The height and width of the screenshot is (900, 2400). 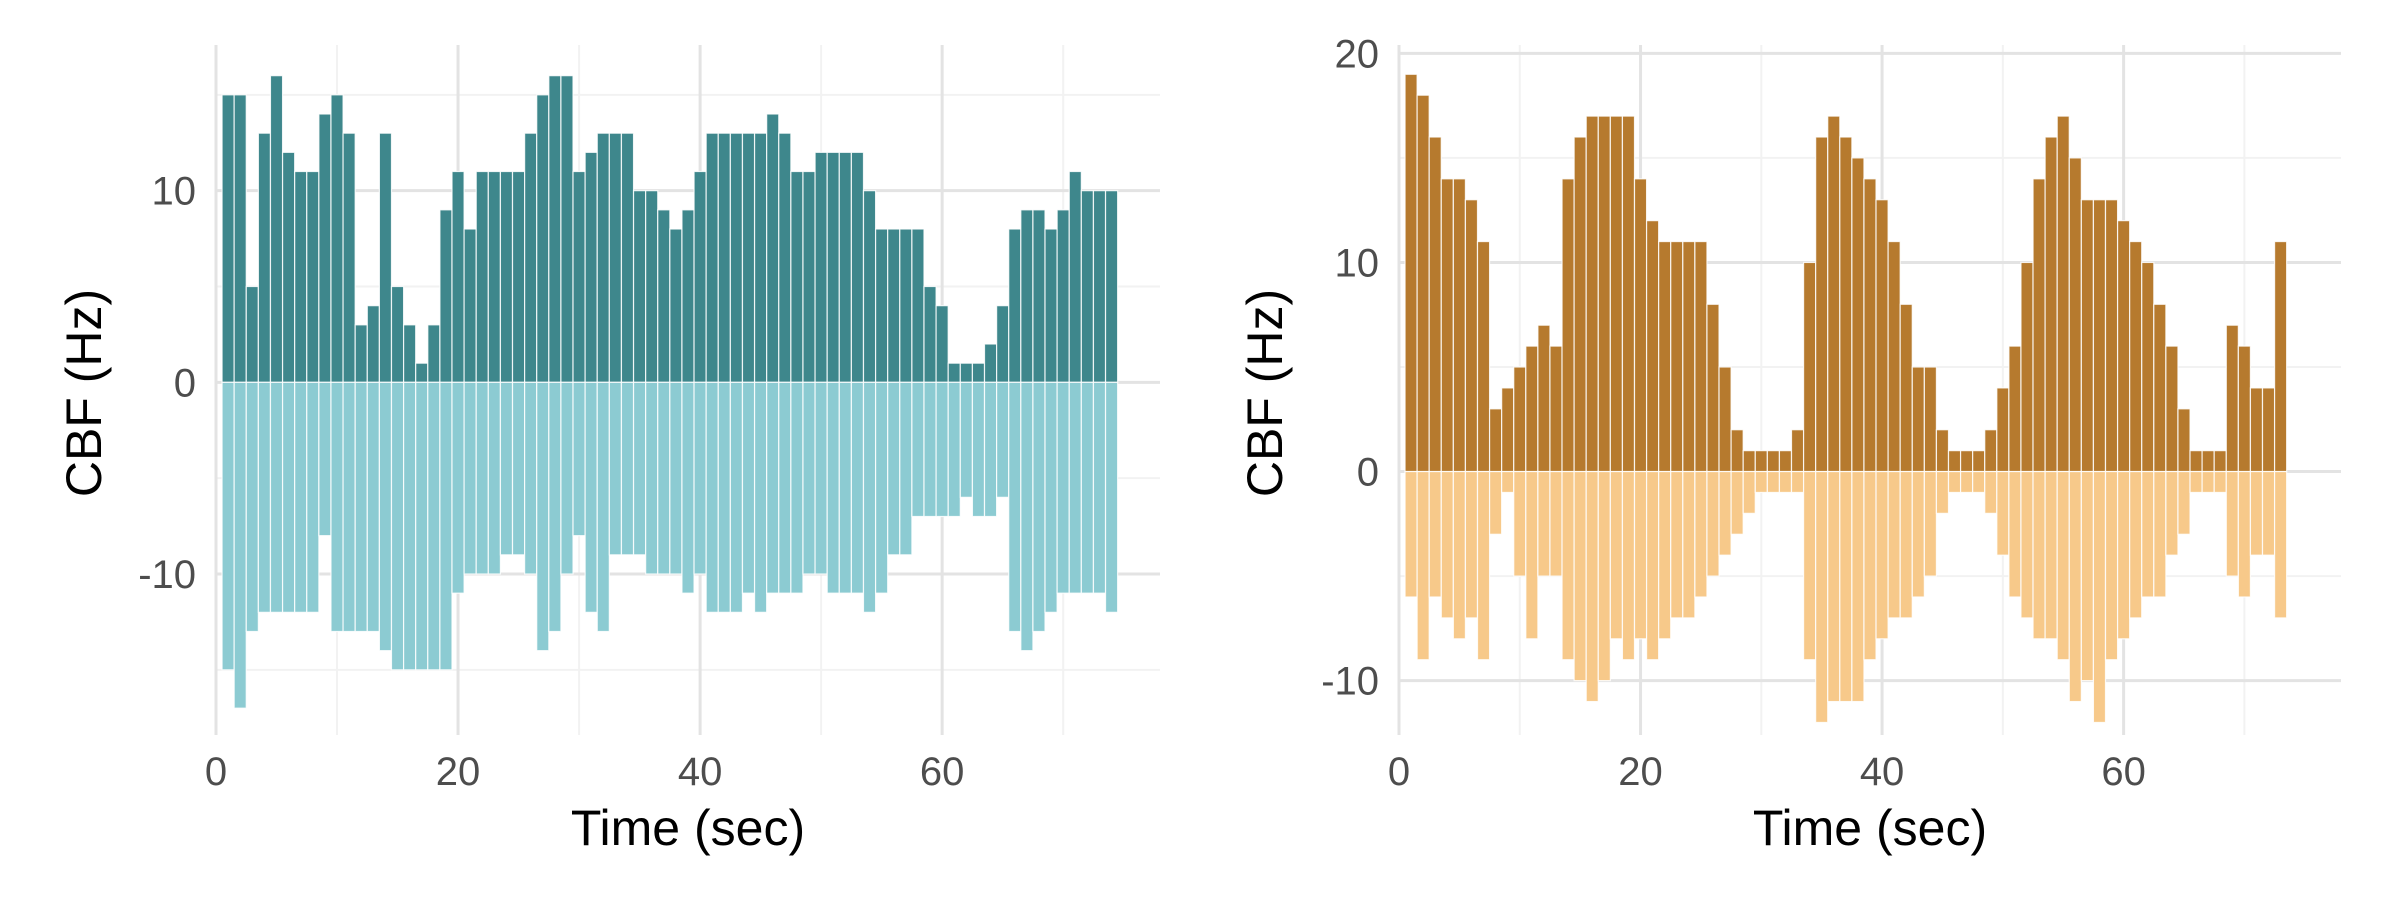 I want to click on right-x-axis-title: Time (sec), so click(x=1870, y=828).